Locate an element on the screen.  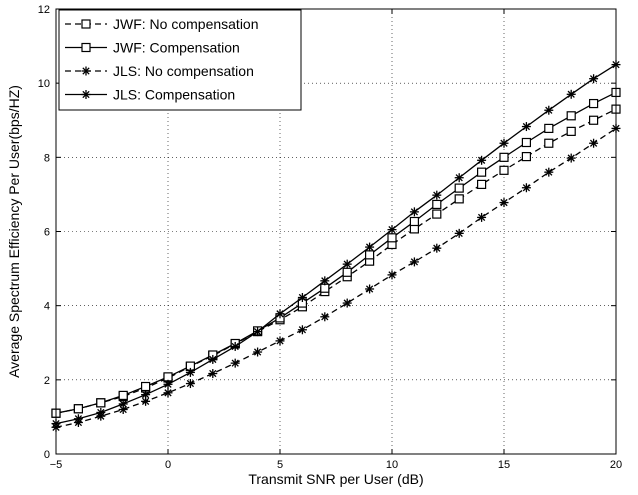
x-tick-label: 5 is located at coordinates (280, 465).